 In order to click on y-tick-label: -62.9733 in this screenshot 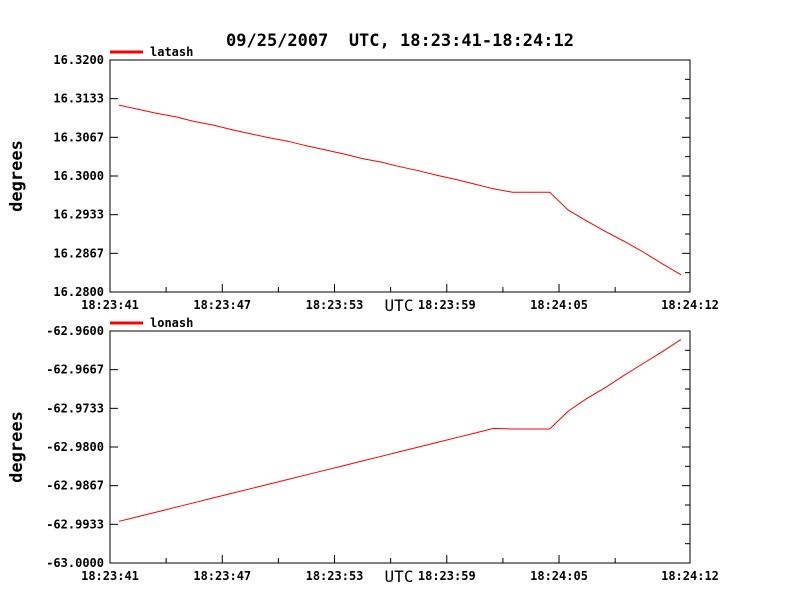, I will do `click(75, 408)`.